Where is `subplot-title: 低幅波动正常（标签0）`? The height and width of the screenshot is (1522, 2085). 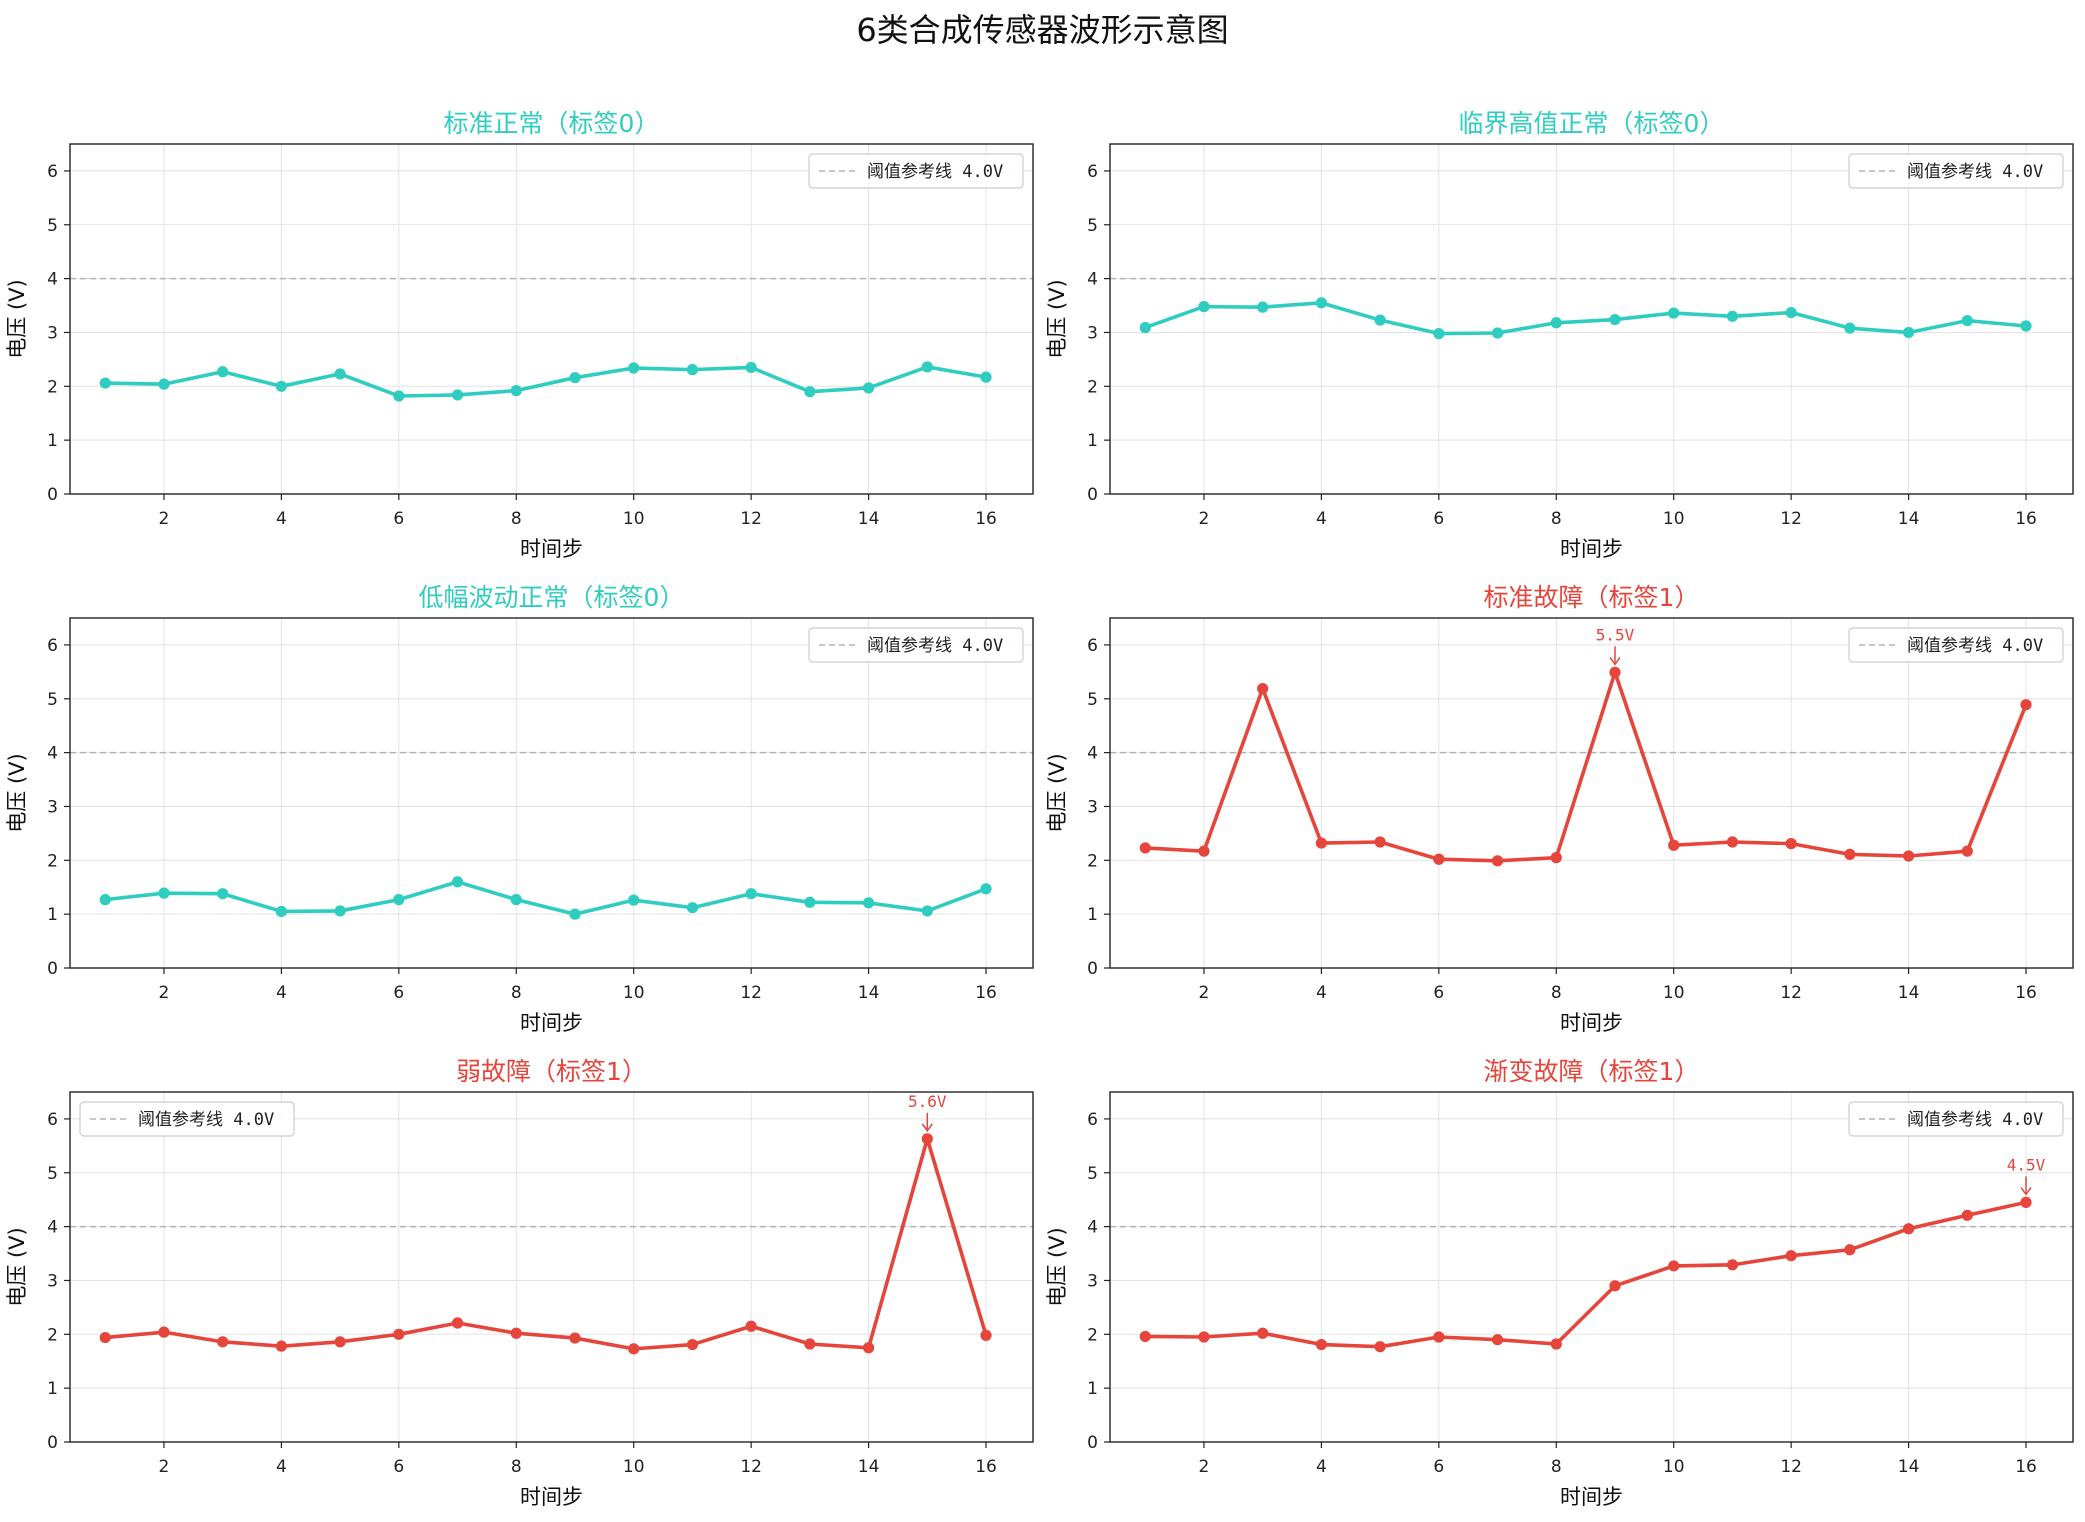 subplot-title: 低幅波动正常（标签0） is located at coordinates (552, 597).